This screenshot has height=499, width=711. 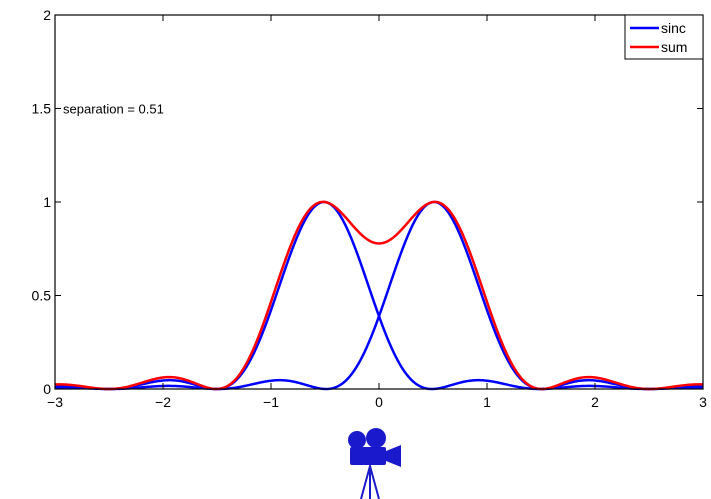 What do you see at coordinates (47, 202) in the screenshot?
I see `y-tick-label: 1` at bounding box center [47, 202].